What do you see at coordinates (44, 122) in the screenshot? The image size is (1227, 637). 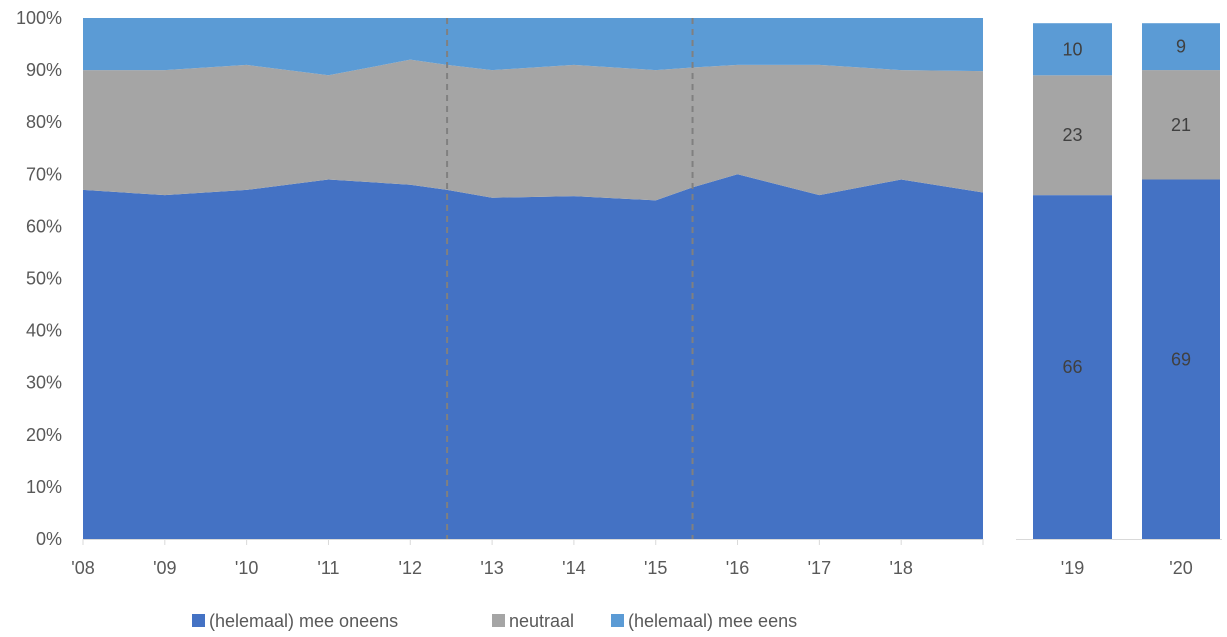 I see `y-tick-label: 80%` at bounding box center [44, 122].